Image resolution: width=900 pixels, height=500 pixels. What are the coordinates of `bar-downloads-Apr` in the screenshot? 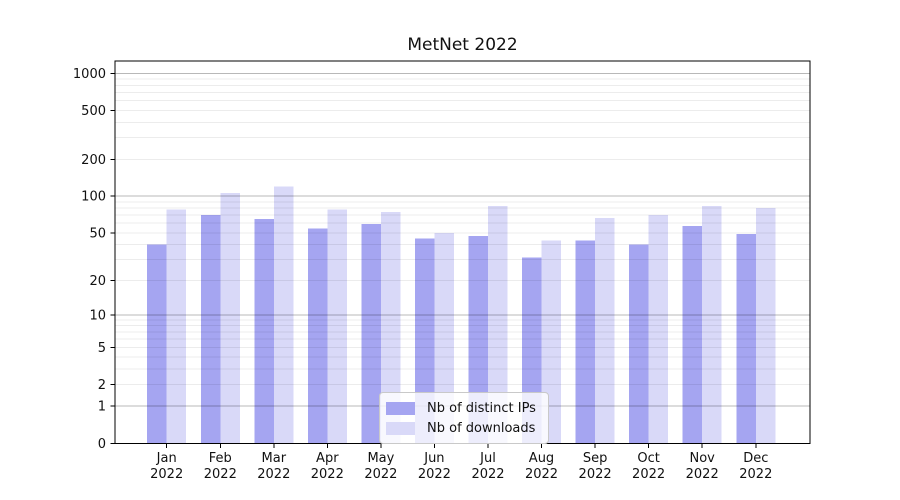 It's located at (337, 326).